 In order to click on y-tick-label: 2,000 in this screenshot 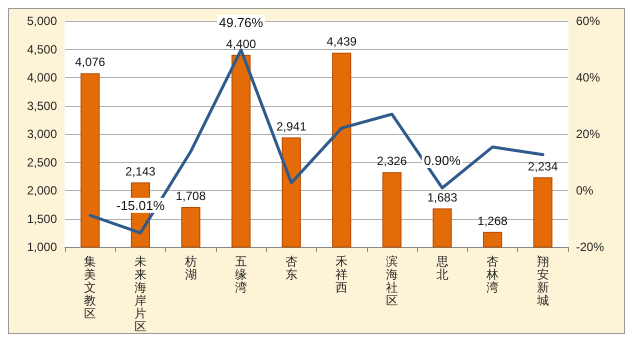, I will do `click(42, 191)`.